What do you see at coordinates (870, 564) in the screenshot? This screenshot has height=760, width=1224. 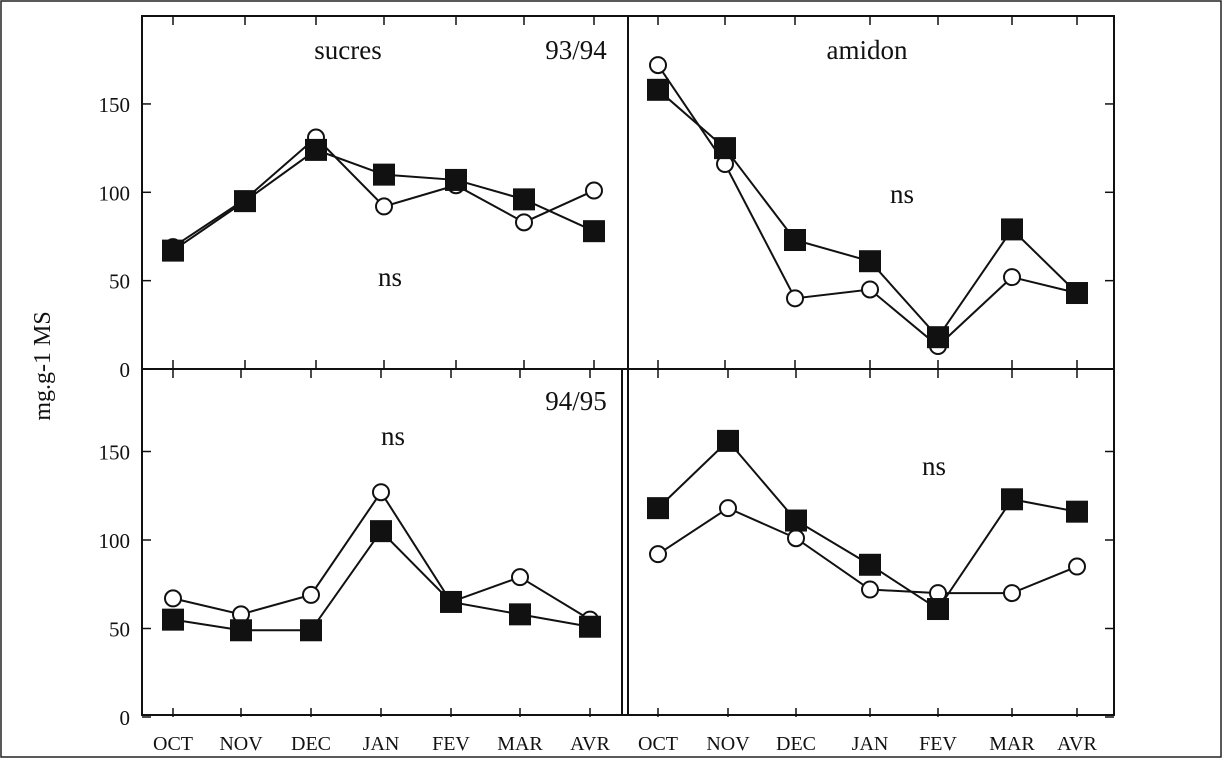 I see `point-square-bottom-right-JAN` at bounding box center [870, 564].